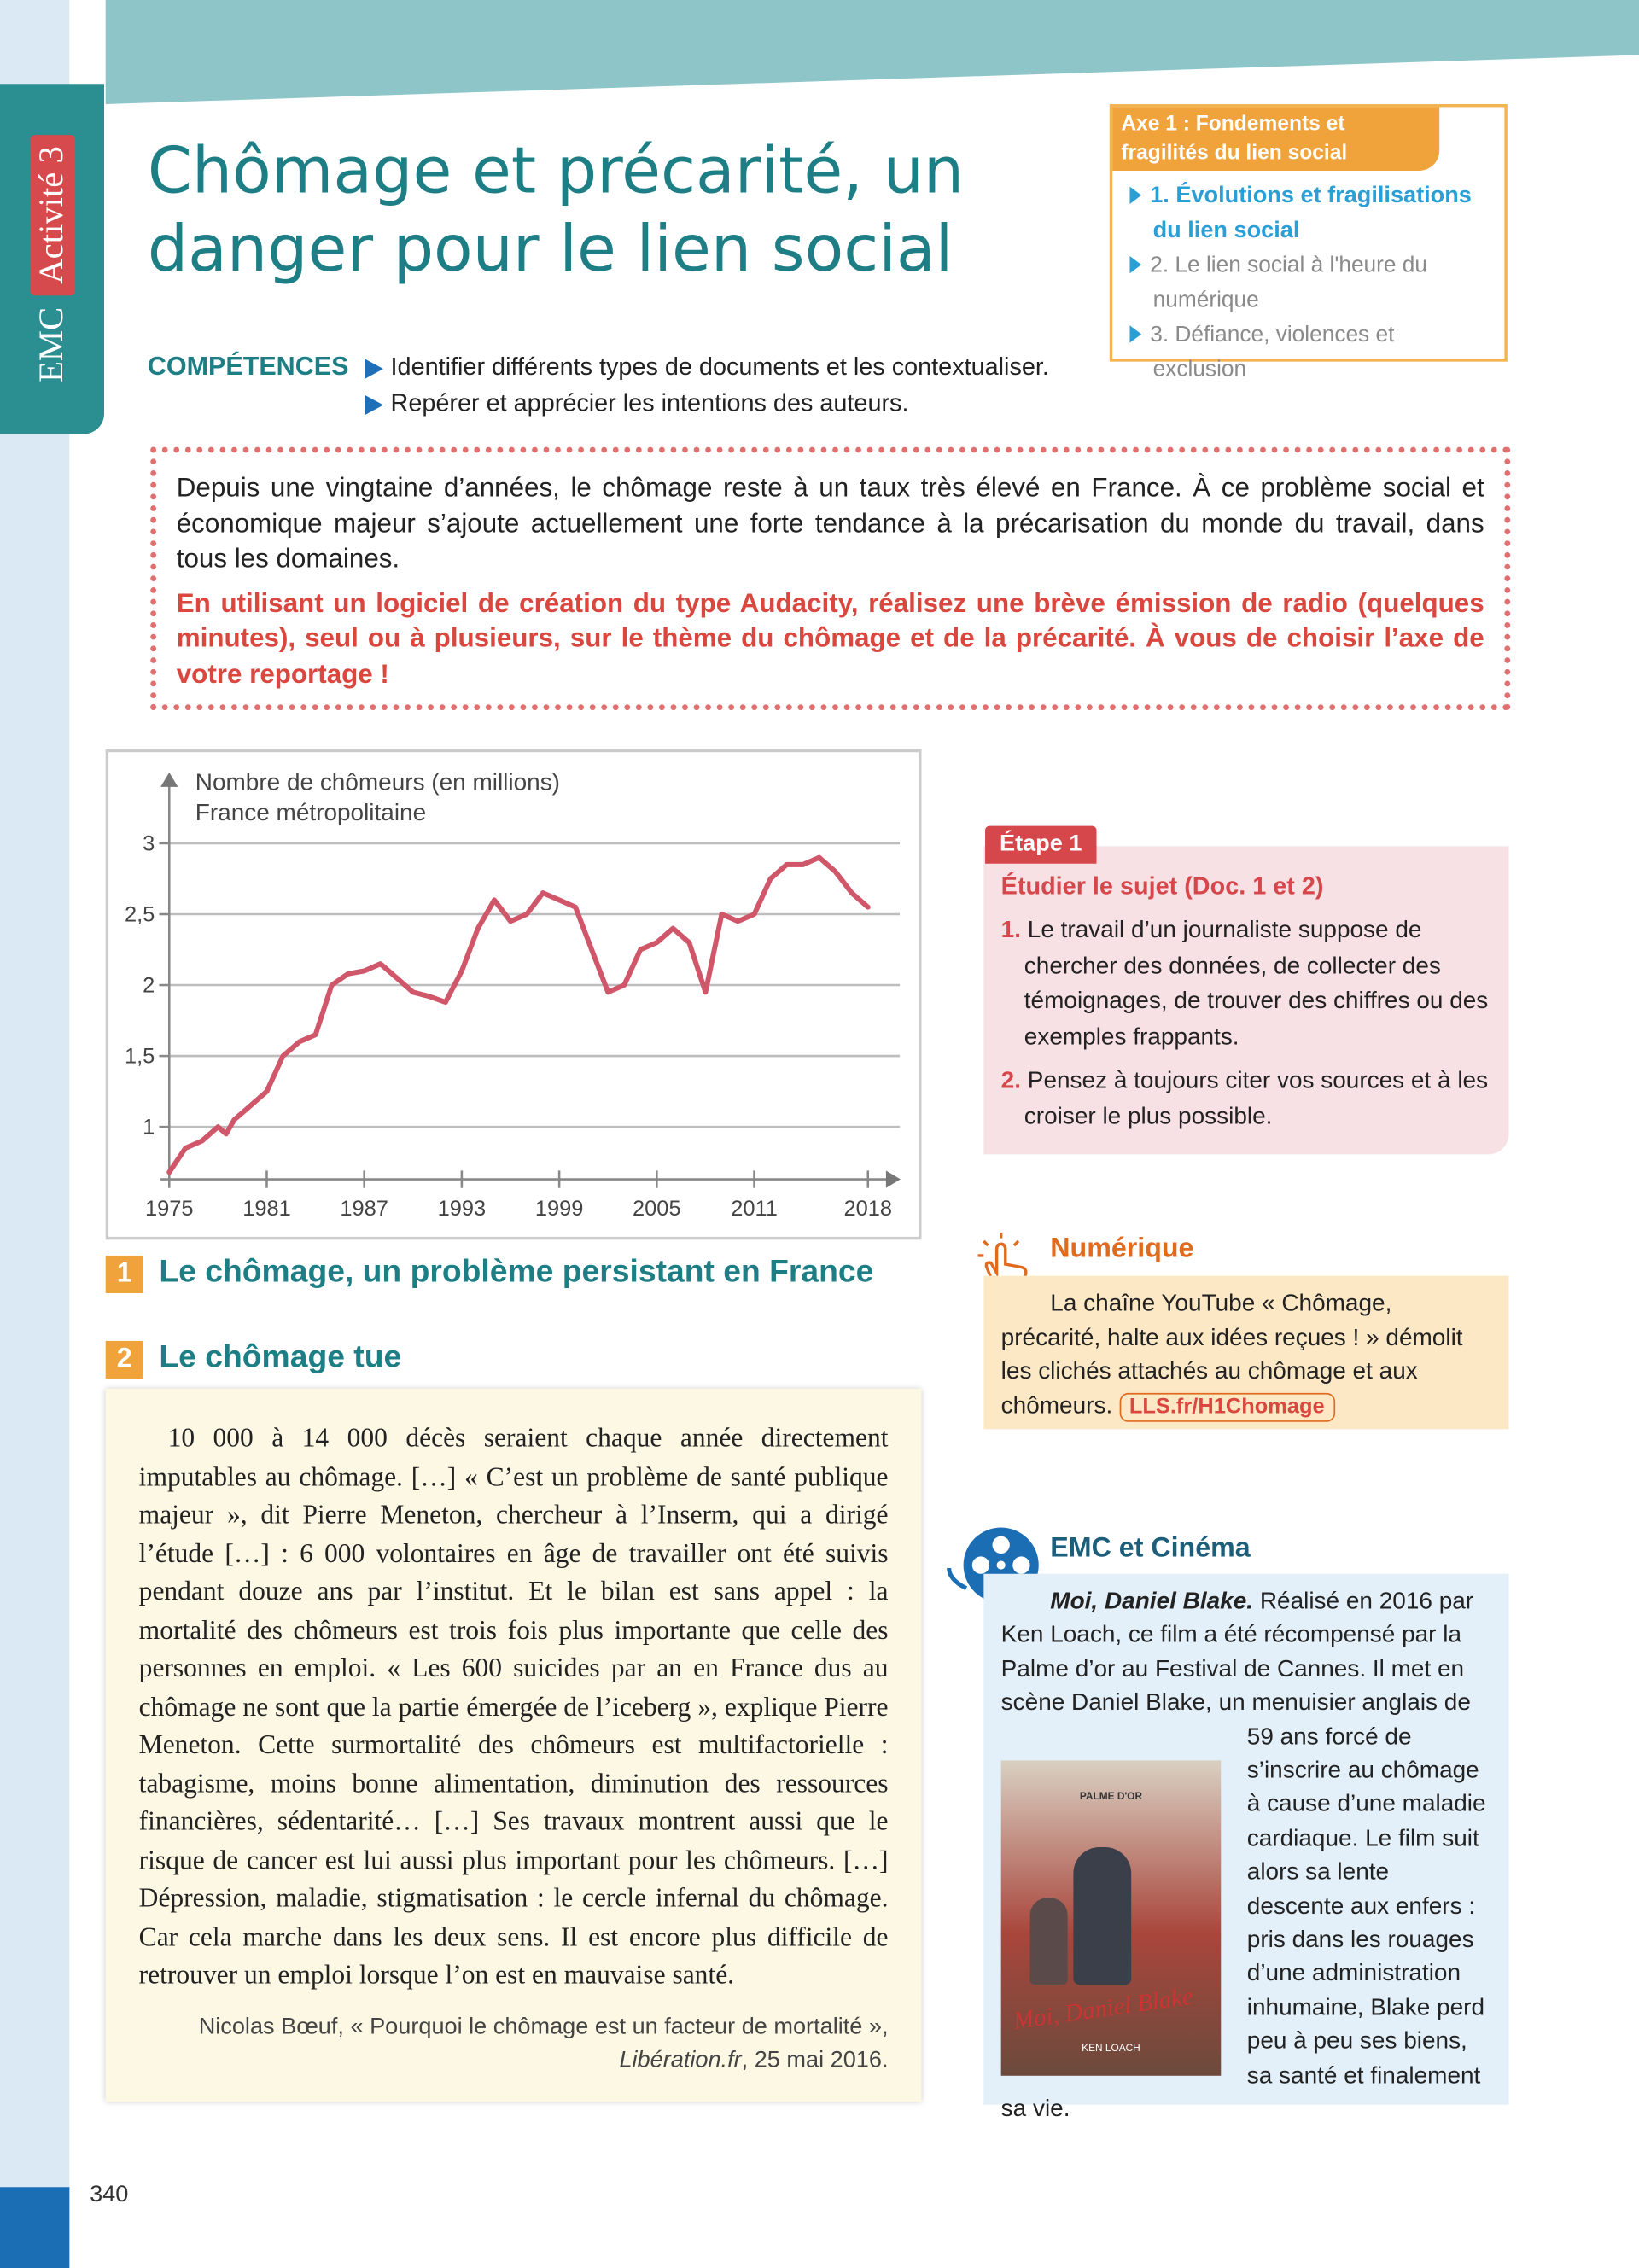 The image size is (1639, 2268). What do you see at coordinates (893, 1179) in the screenshot?
I see `x-axis-arrow` at bounding box center [893, 1179].